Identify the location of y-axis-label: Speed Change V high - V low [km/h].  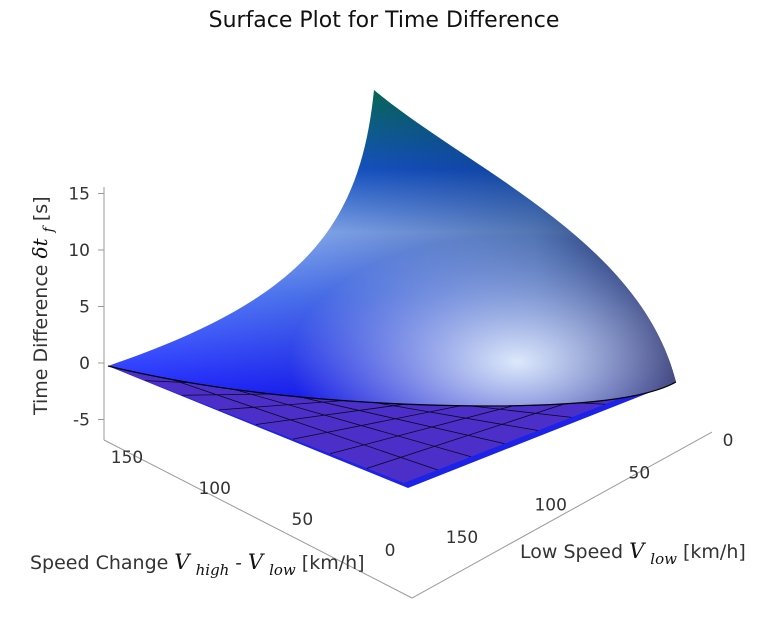
(197, 565).